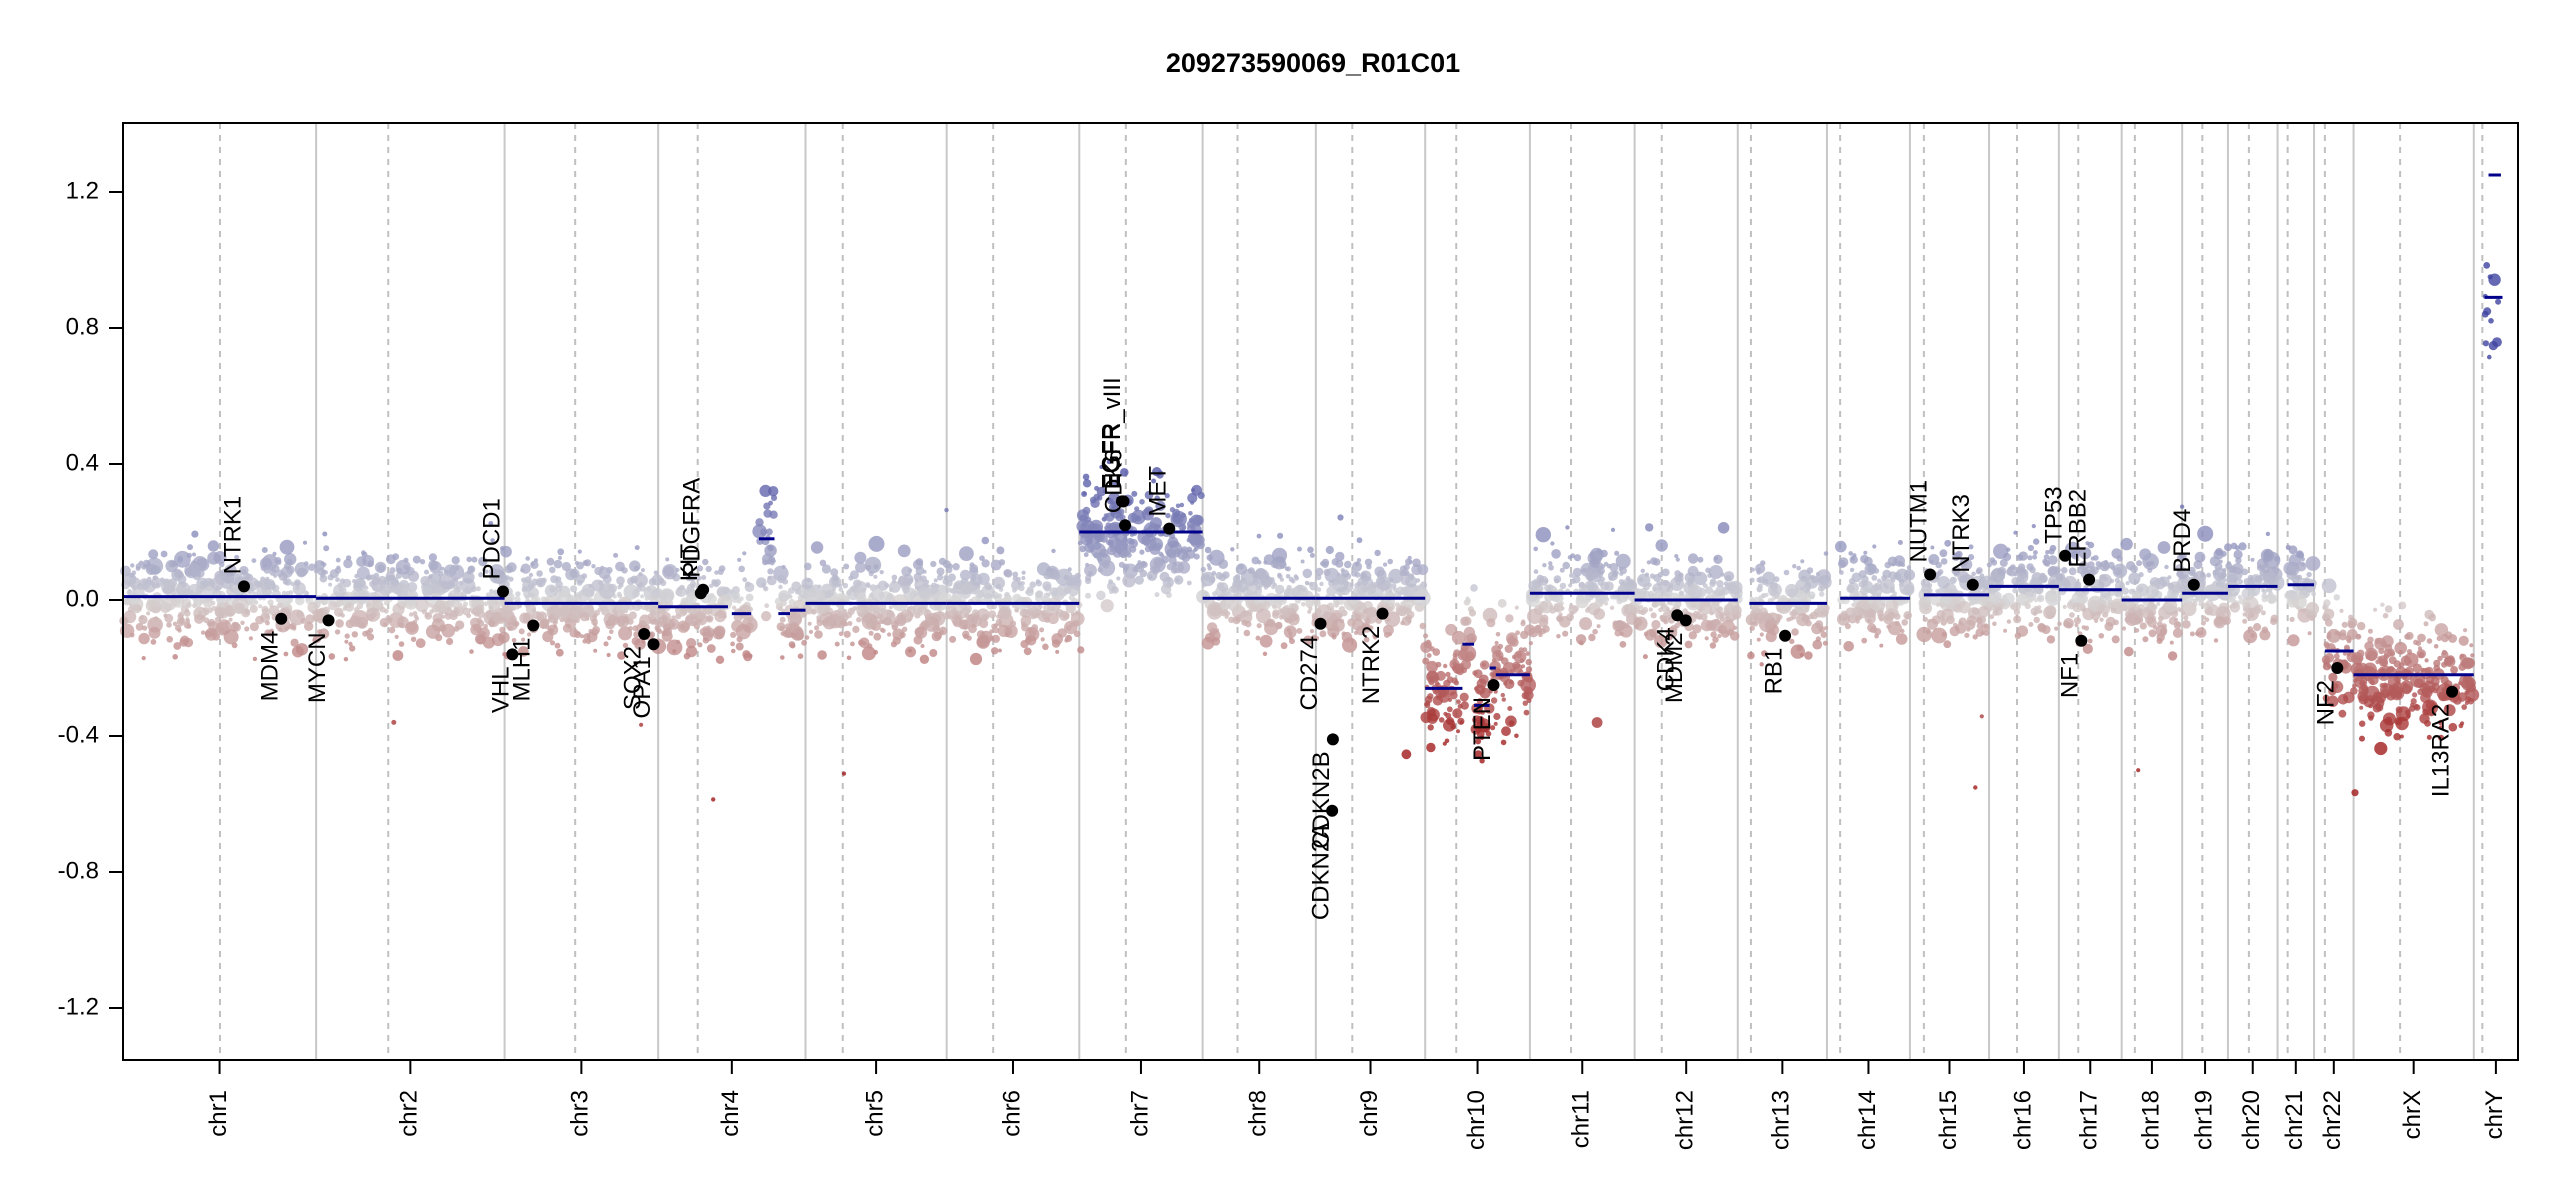  Describe the element at coordinates (82, 326) in the screenshot. I see `y-tick-label: 0.8` at that location.